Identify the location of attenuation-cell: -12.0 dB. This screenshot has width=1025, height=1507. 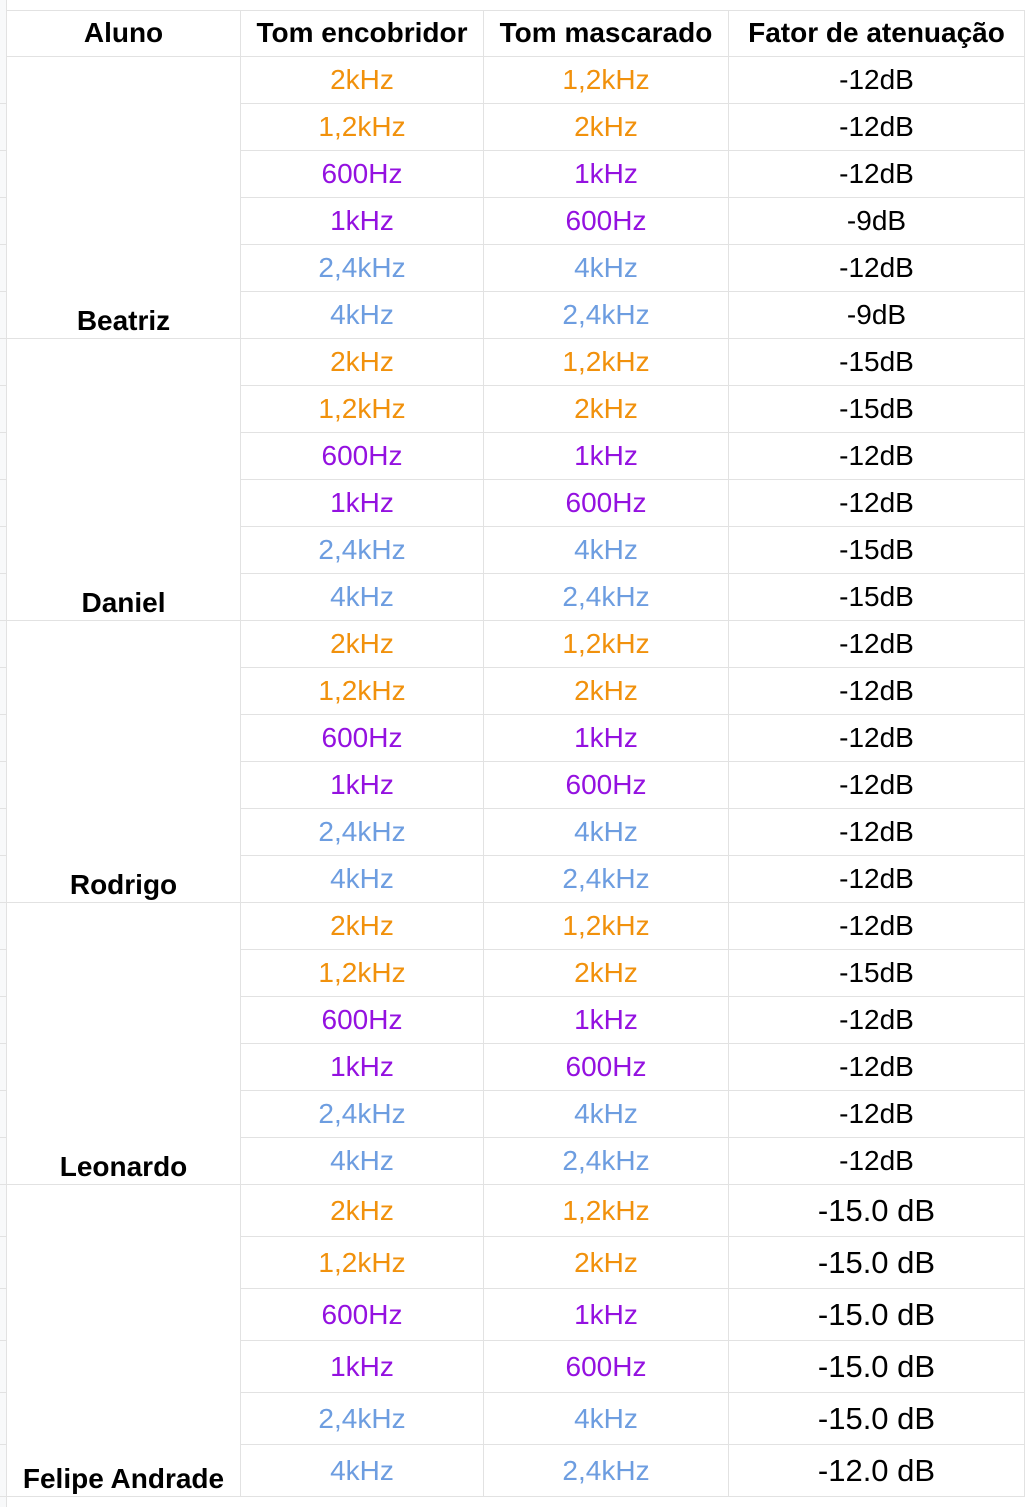
(877, 1471).